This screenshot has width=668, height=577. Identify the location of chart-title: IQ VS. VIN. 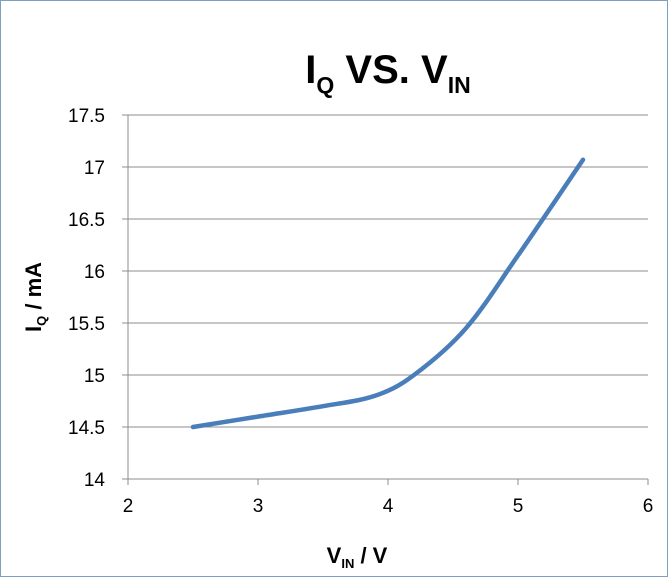
(387, 73).